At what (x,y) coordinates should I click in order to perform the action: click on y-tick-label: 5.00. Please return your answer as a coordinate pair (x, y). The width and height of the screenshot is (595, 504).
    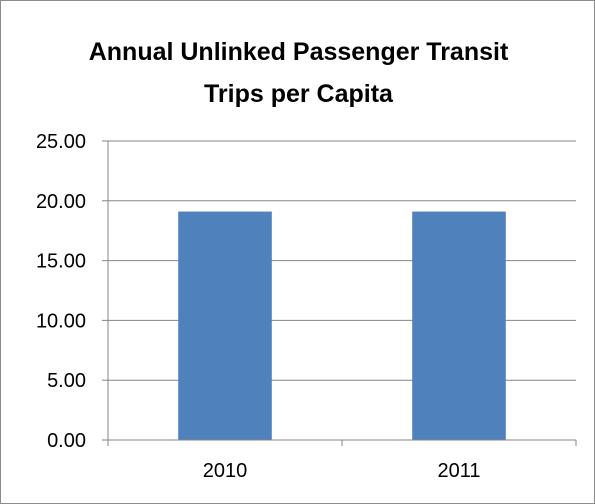
    Looking at the image, I should click on (66, 381).